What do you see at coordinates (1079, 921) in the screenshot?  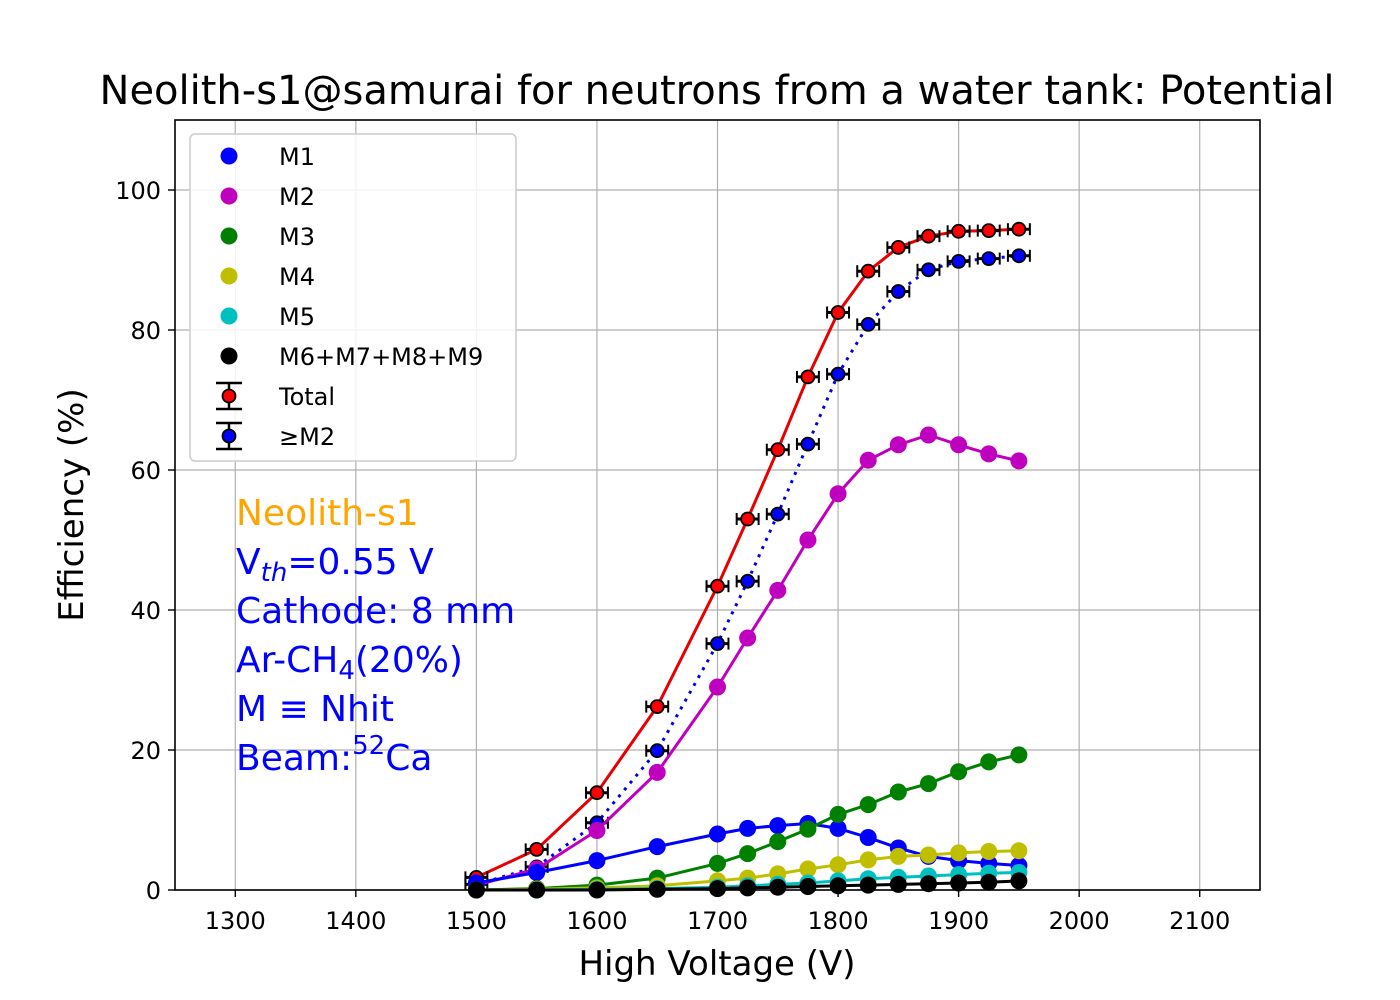 I see `x-tick-label: 2000` at bounding box center [1079, 921].